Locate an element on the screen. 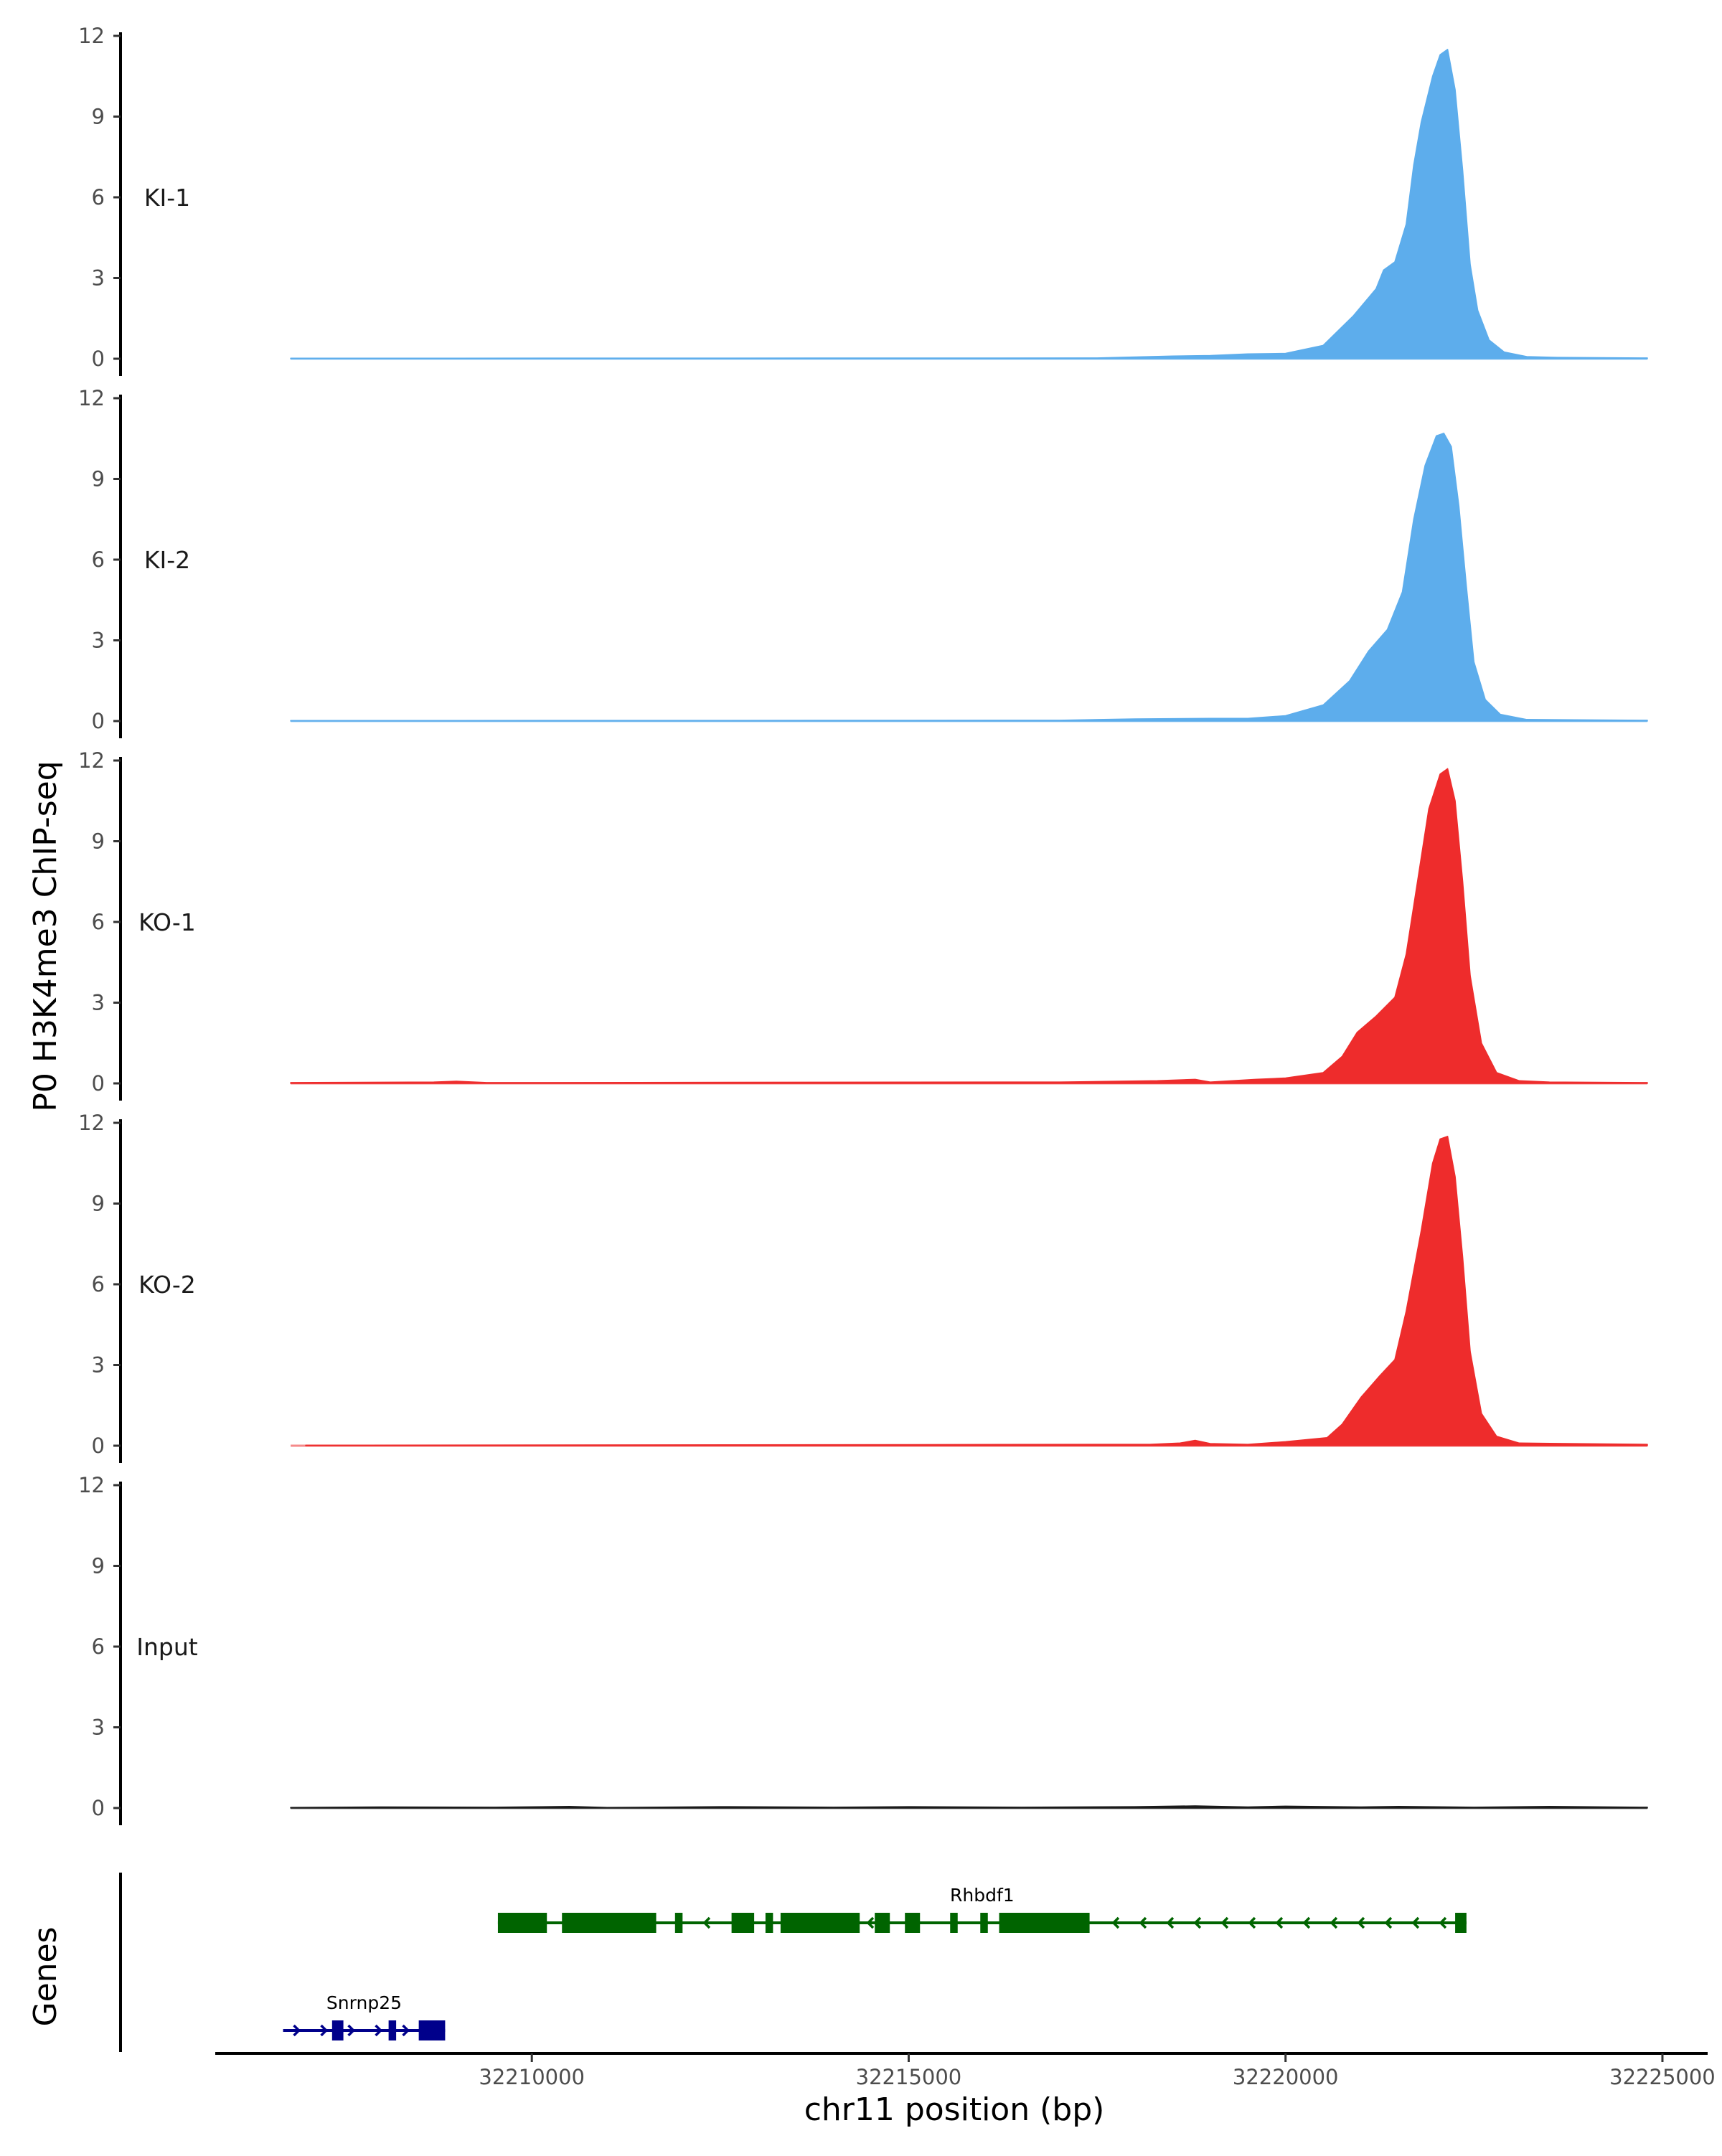  gene-snrnp25: Snrnp25 is located at coordinates (365, 2016).